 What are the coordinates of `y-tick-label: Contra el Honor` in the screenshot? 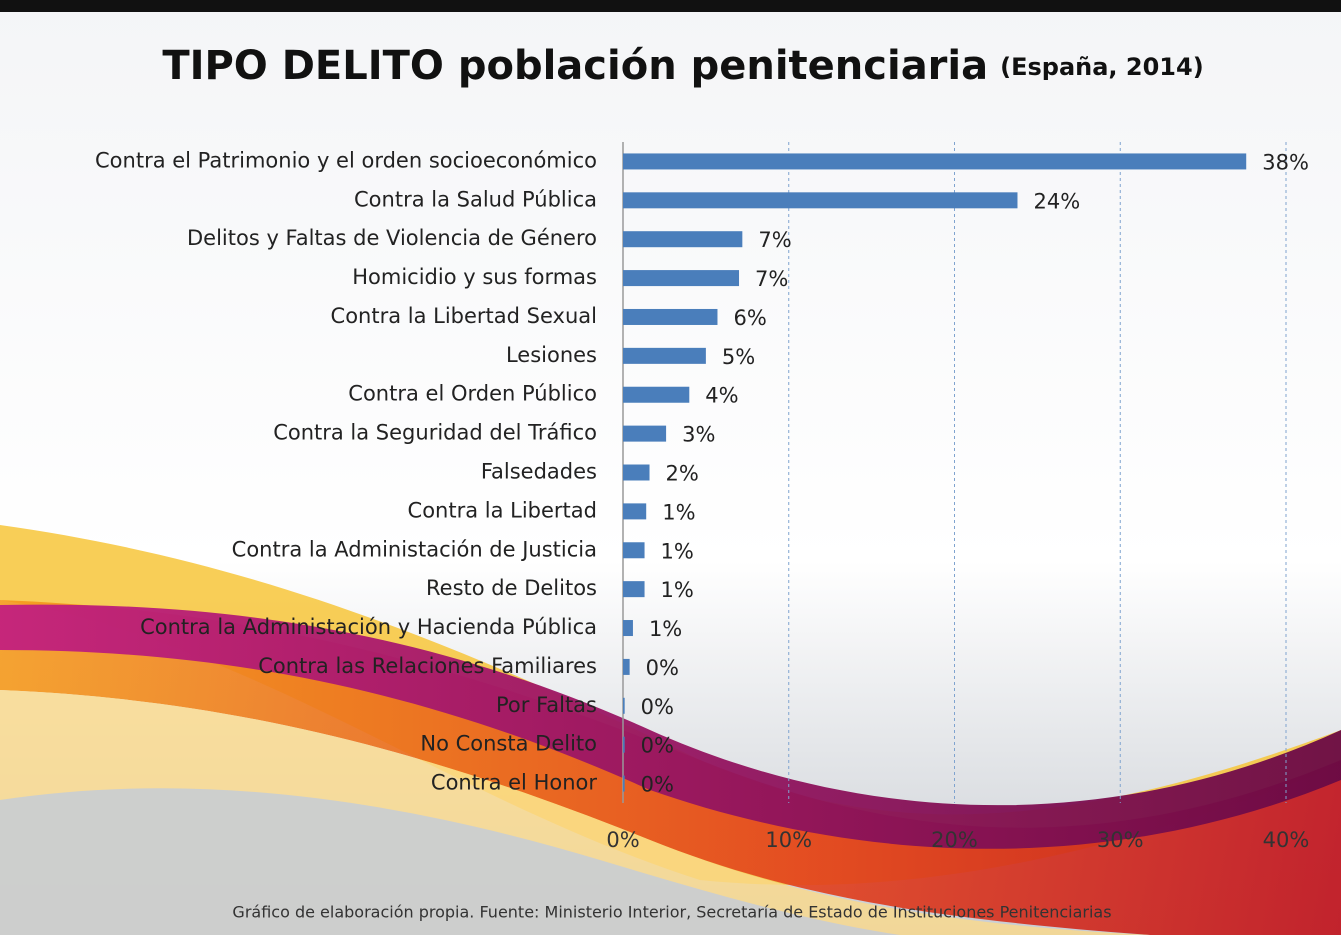 It's located at (514, 783).